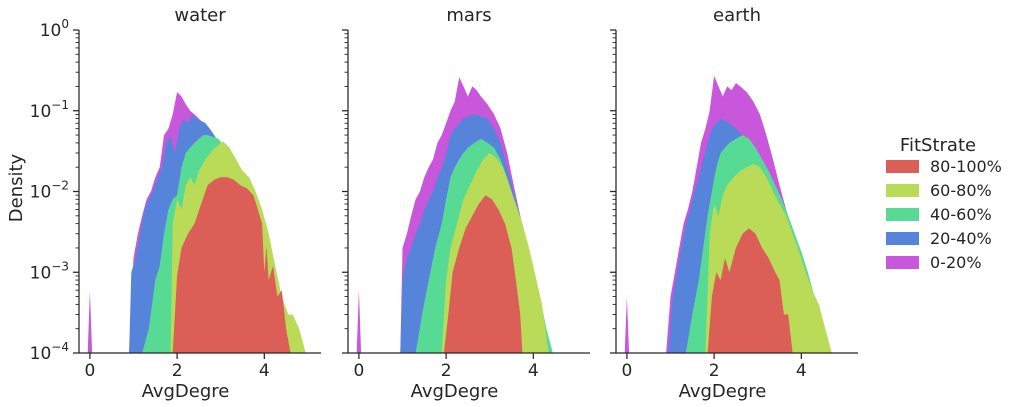 This screenshot has height=407, width=1020. What do you see at coordinates (961, 190) in the screenshot?
I see `legend-label: 60-80%` at bounding box center [961, 190].